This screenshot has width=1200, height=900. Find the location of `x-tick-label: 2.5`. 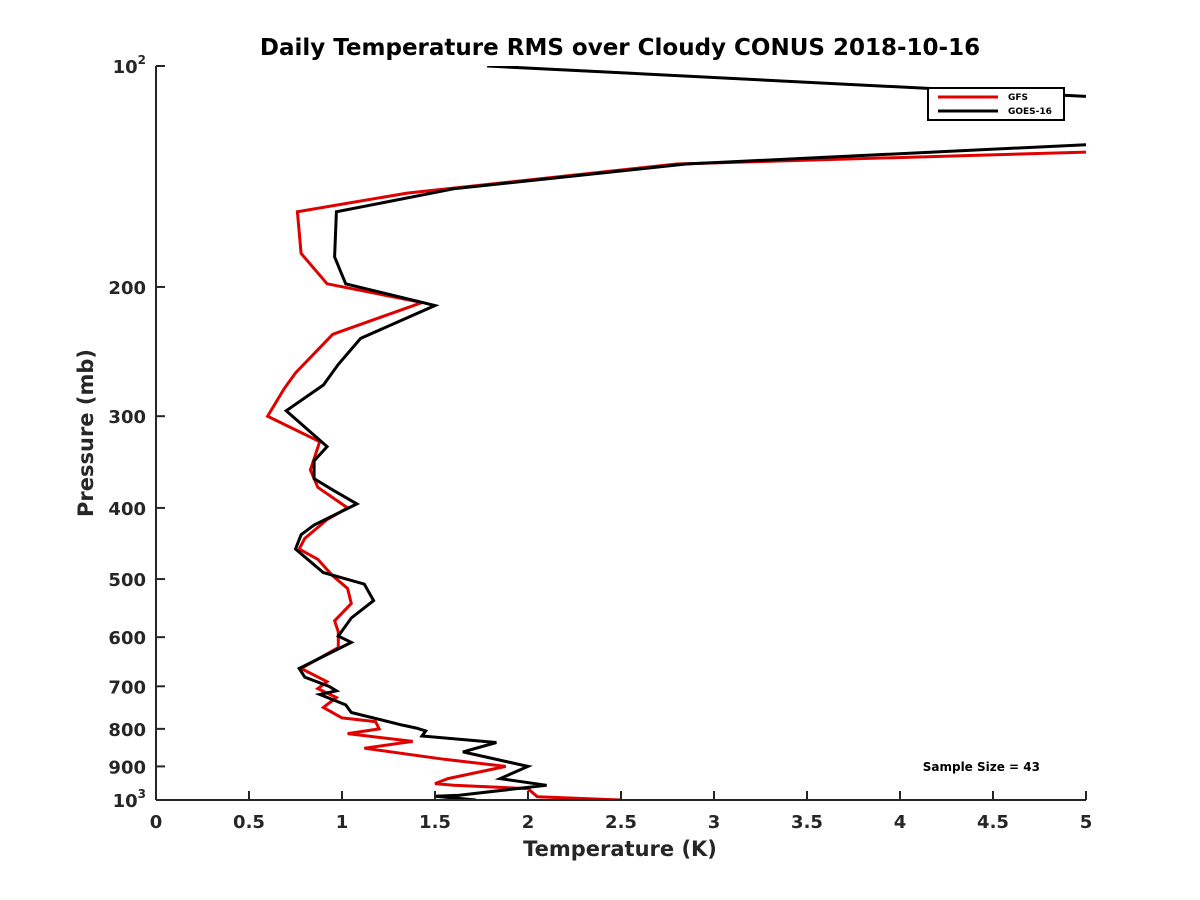

x-tick-label: 2.5 is located at coordinates (621, 822).